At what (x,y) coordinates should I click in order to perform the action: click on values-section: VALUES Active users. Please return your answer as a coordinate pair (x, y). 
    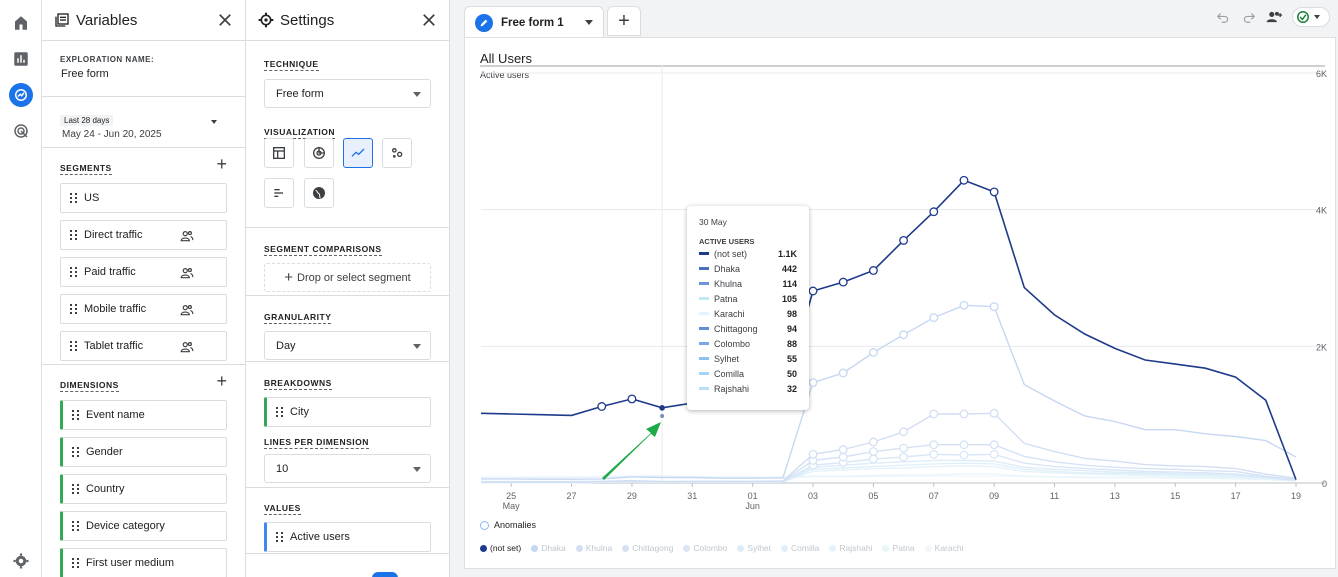
    Looking at the image, I should click on (347, 521).